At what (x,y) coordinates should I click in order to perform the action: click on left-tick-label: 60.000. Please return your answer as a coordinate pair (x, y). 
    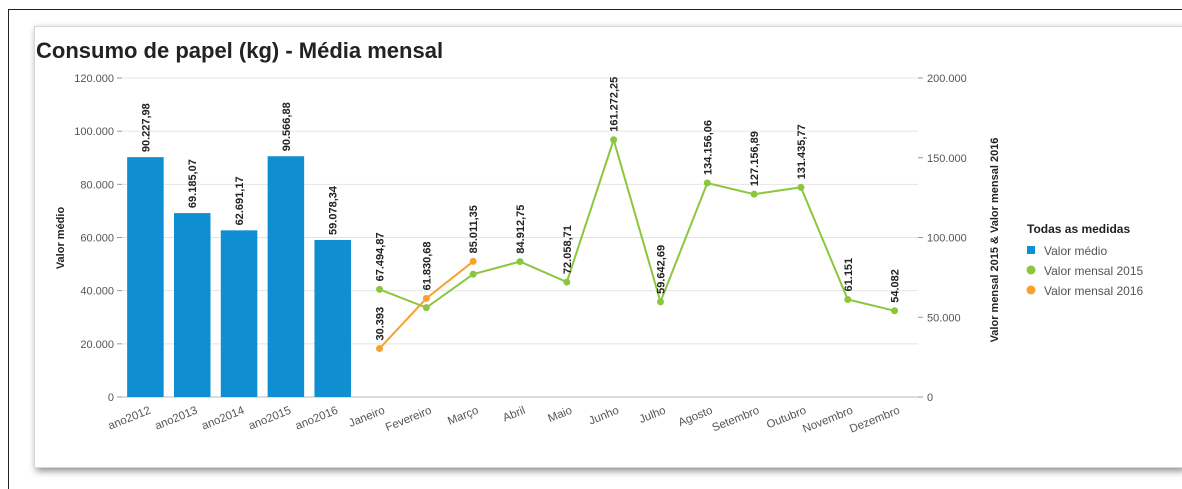
    Looking at the image, I should click on (97, 239).